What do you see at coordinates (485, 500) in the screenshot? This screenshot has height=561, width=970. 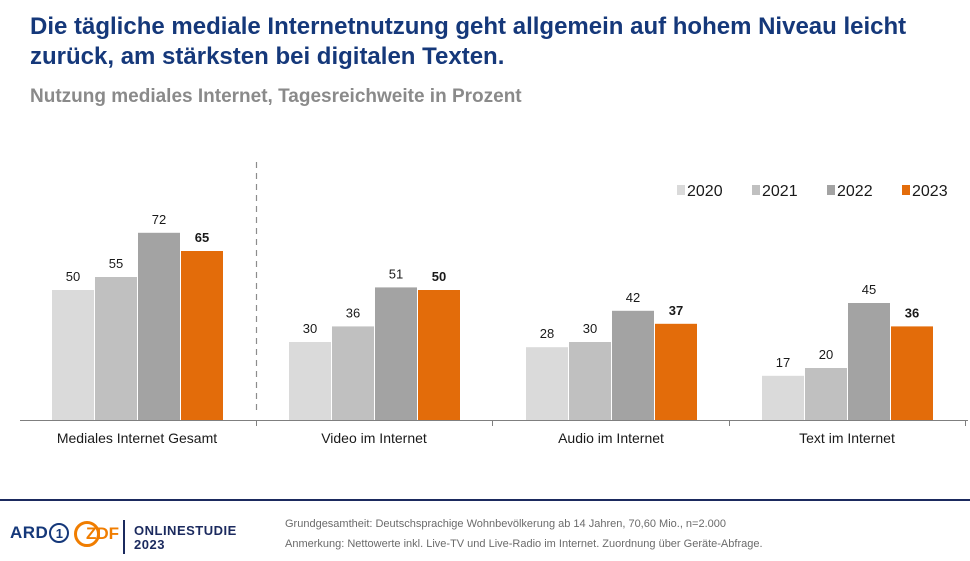 I see `footer-divider` at bounding box center [485, 500].